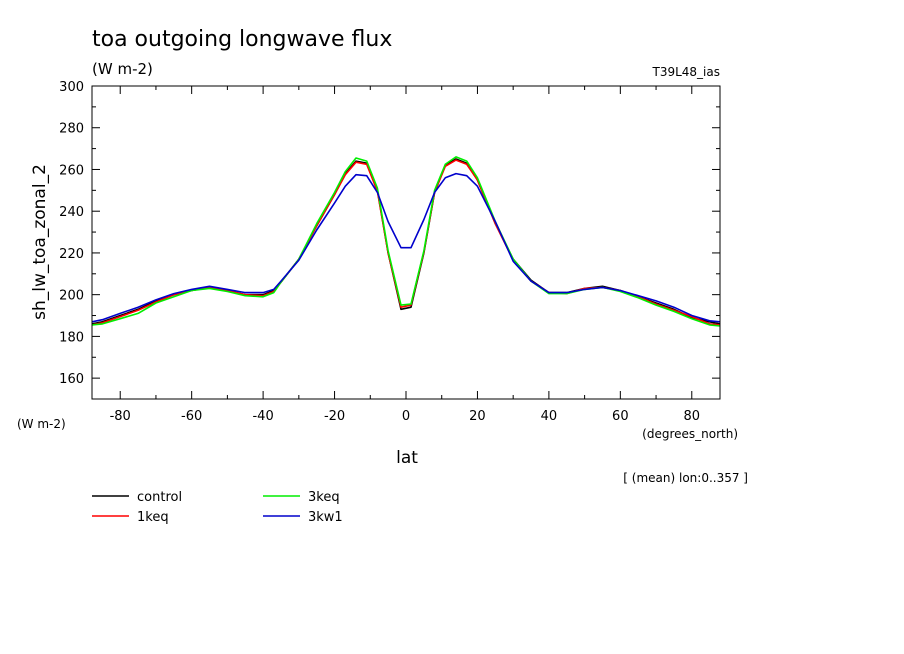 The width and height of the screenshot is (904, 654). Describe the element at coordinates (692, 416) in the screenshot. I see `x-tick-label: 80` at that location.